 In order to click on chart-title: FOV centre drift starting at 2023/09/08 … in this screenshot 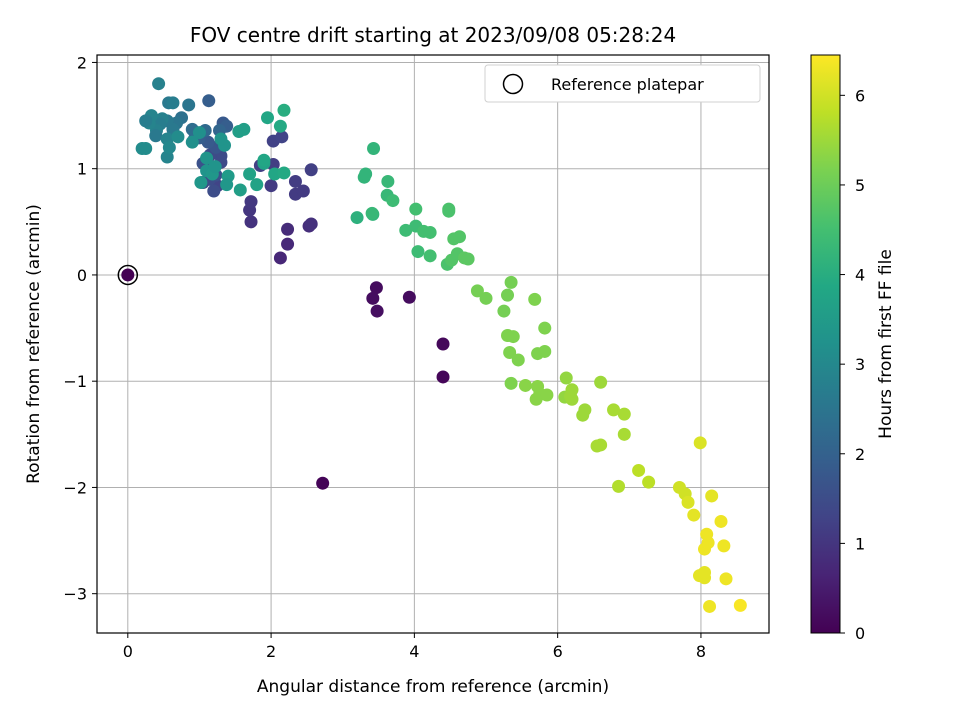, I will do `click(433, 35)`.